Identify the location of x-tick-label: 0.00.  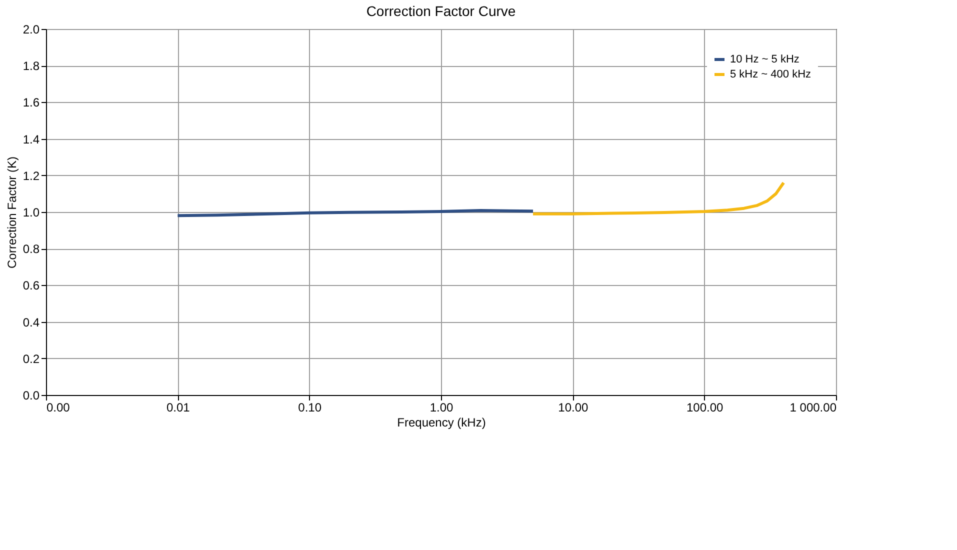
(58, 407).